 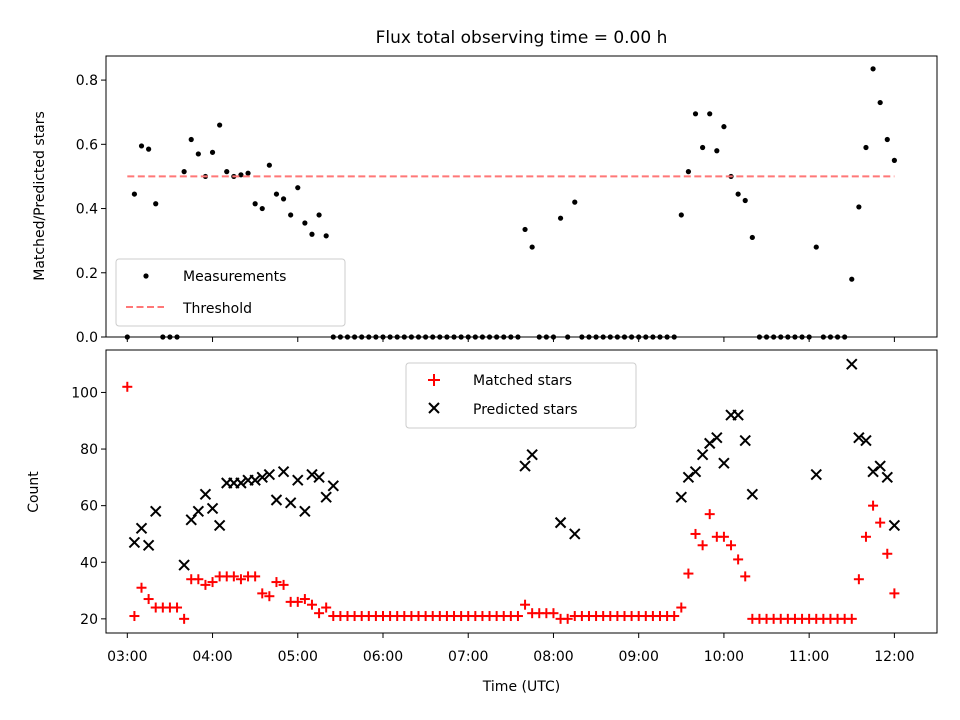 What do you see at coordinates (434, 408) in the screenshot?
I see `legend-predicted-marker` at bounding box center [434, 408].